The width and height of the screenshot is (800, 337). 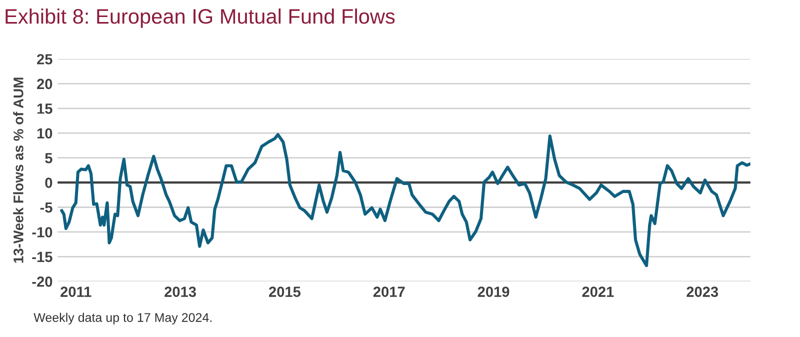 What do you see at coordinates (494, 291) in the screenshot?
I see `x-tick-label: 2019` at bounding box center [494, 291].